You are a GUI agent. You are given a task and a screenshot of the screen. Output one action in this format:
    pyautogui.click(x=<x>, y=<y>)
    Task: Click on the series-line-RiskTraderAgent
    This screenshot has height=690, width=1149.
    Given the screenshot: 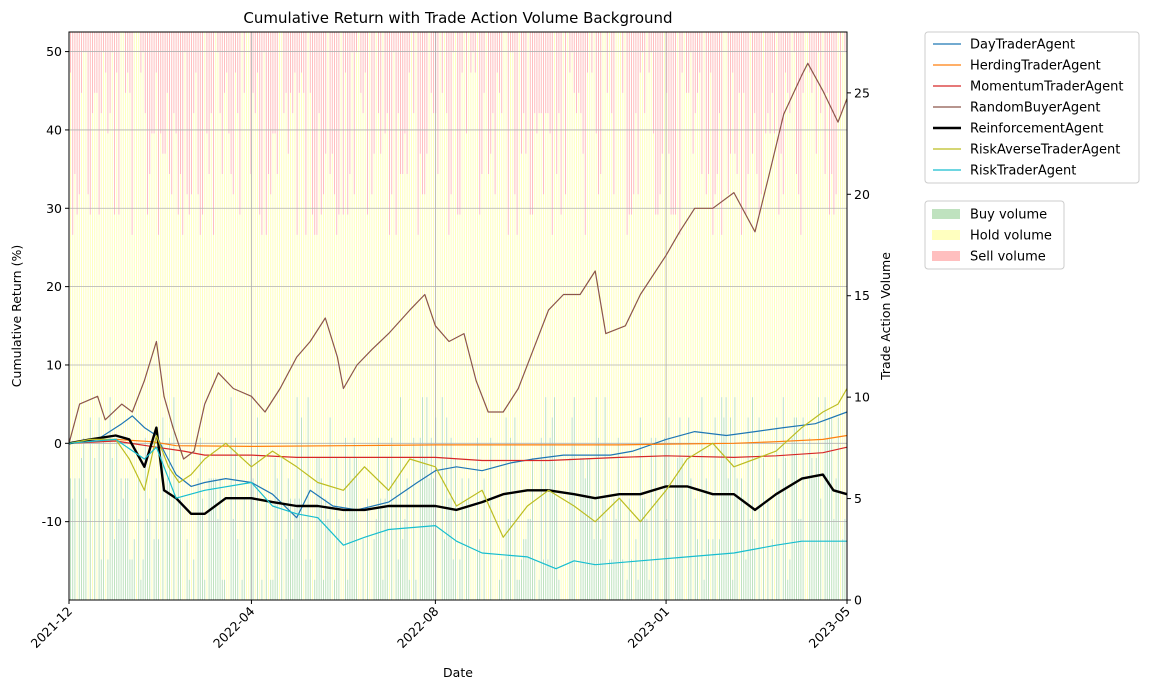 What is the action you would take?
    pyautogui.click(x=457, y=504)
    